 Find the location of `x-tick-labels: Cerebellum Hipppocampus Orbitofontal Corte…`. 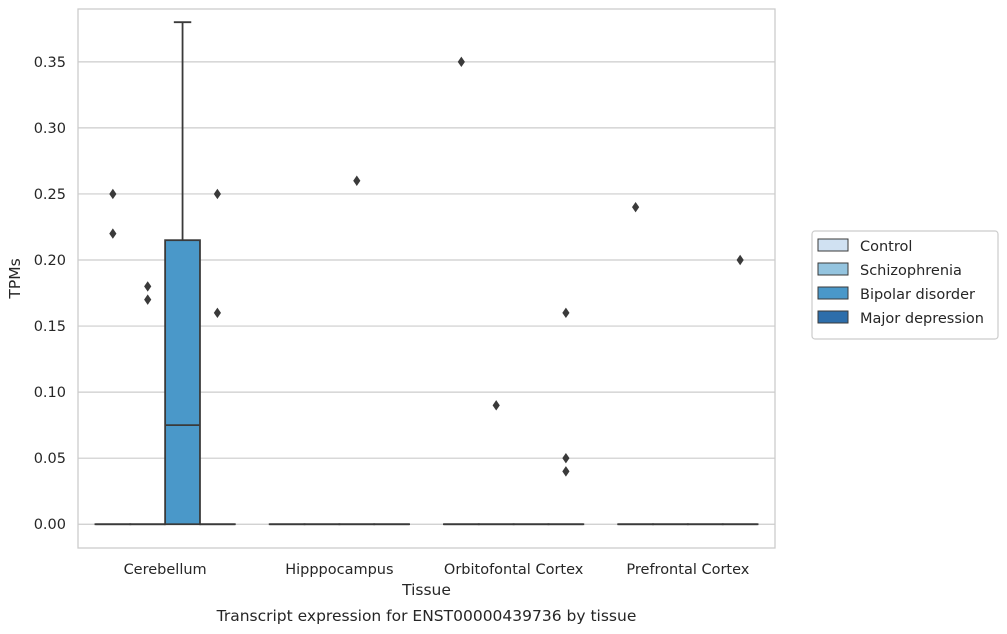

x-tick-labels: Cerebellum Hipppocampus Orbitofontal Corte… is located at coordinates (437, 570).